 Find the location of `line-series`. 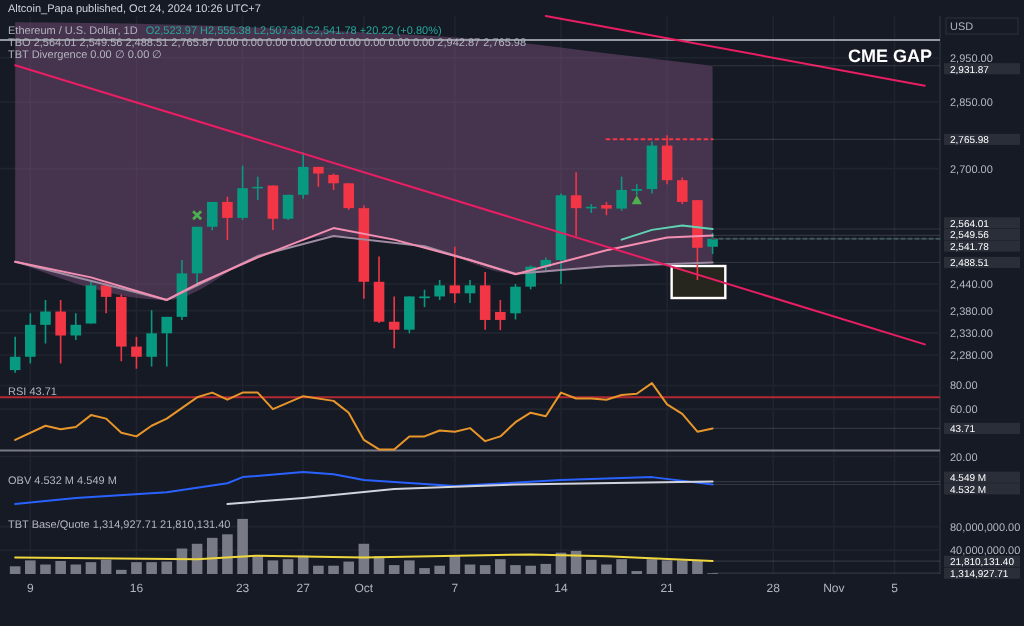

line-series is located at coordinates (667, 232).